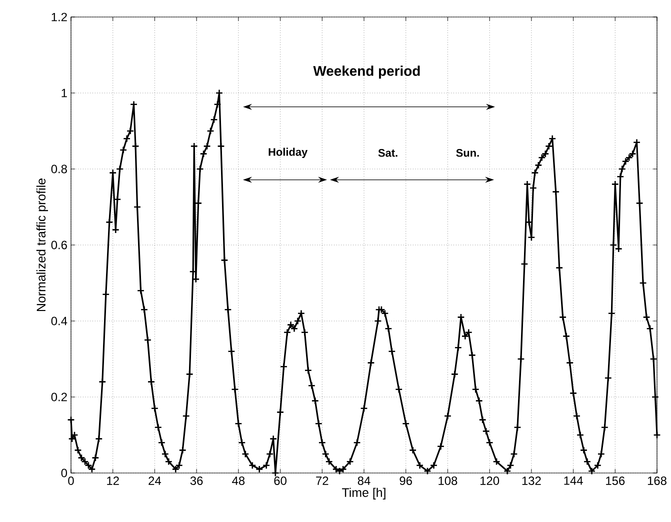 The image size is (671, 522). I want to click on y-tick-label: 0.2, so click(59, 397).